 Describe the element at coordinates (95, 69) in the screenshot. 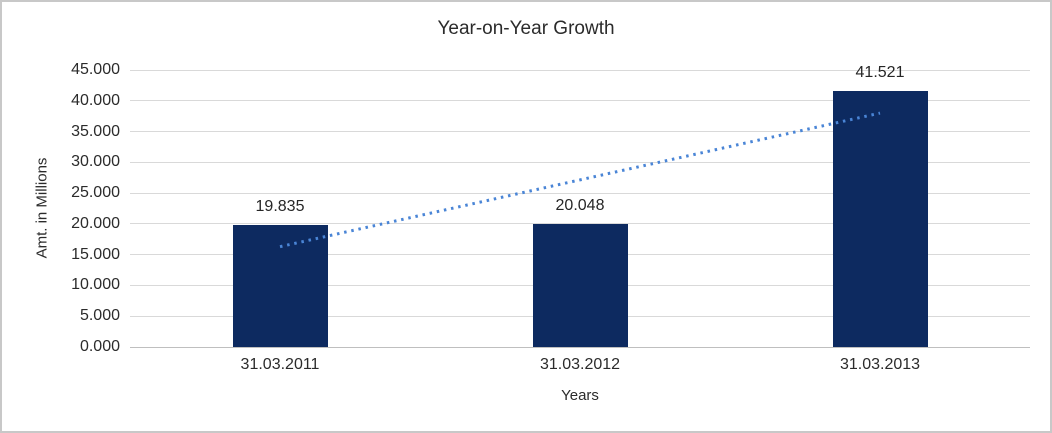

I see `y-tick-label: 45.000` at that location.